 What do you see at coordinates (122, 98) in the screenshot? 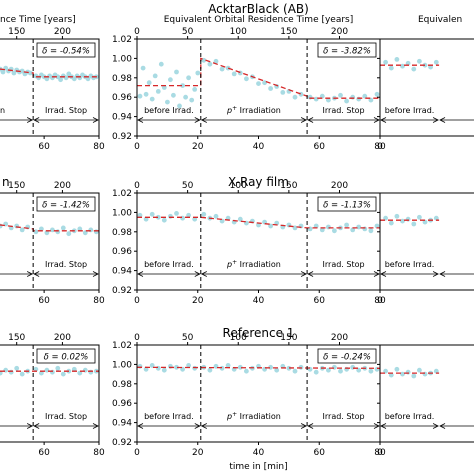
I see `y-tick-label: 0.96` at bounding box center [122, 98].